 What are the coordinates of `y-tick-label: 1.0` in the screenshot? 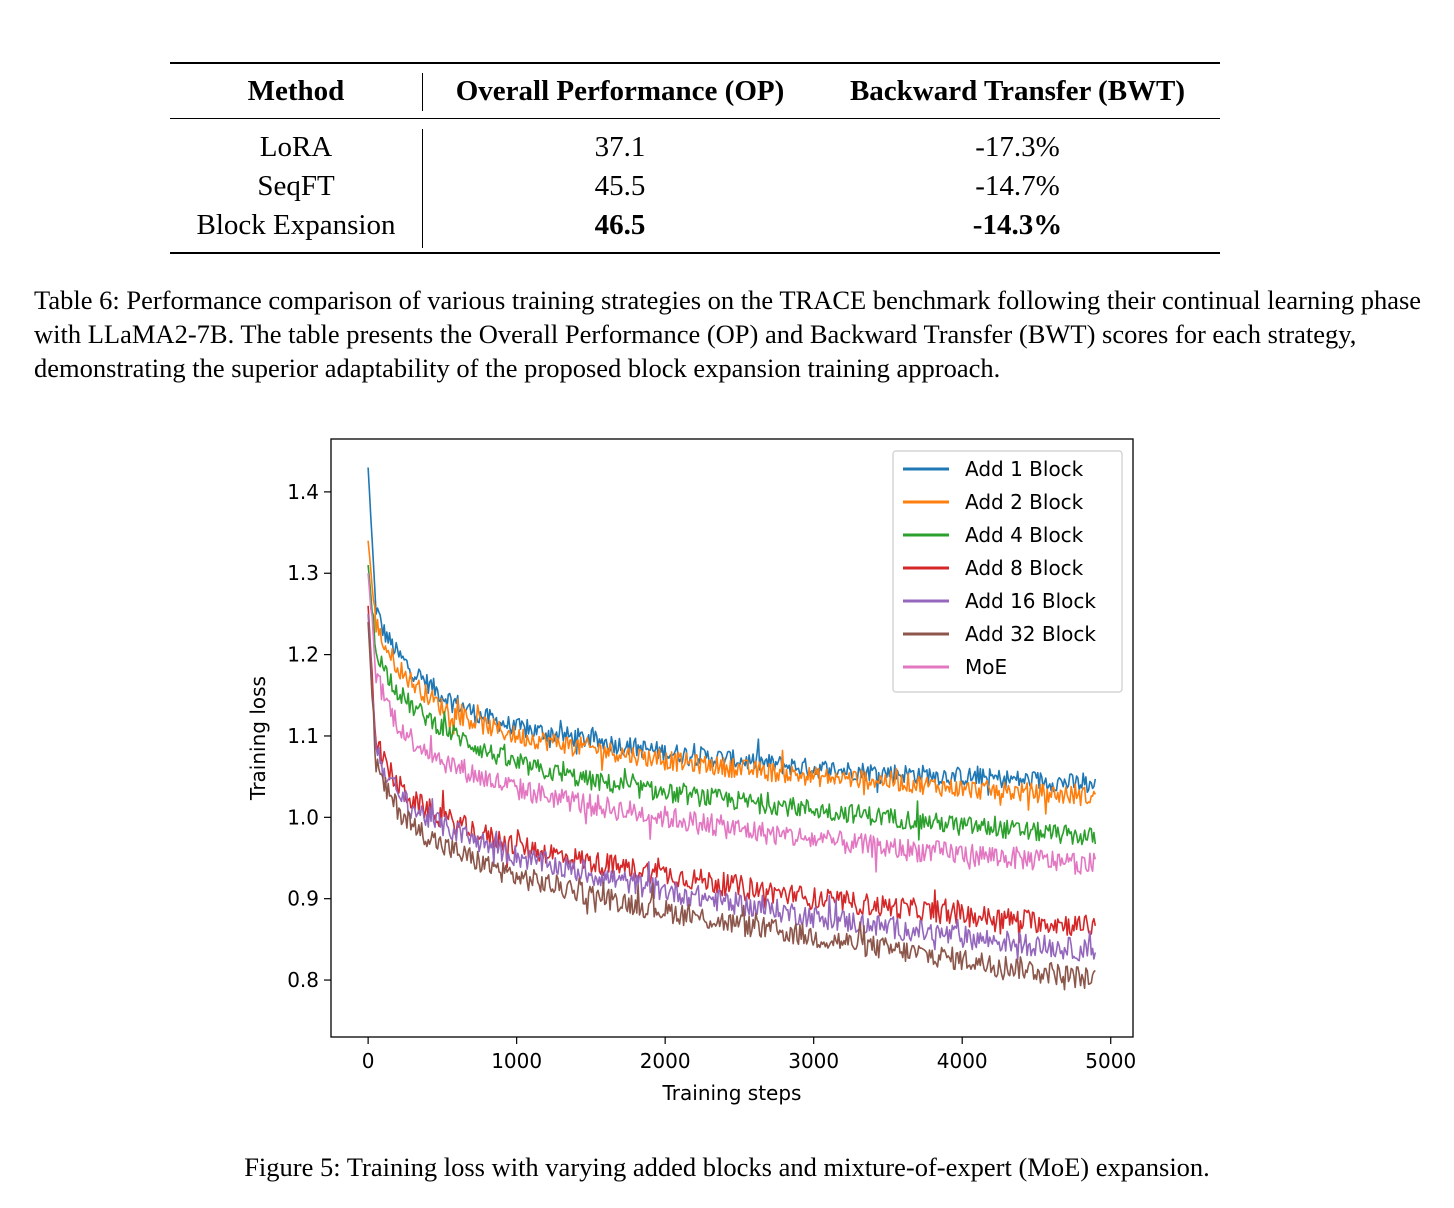 It's located at (303, 817).